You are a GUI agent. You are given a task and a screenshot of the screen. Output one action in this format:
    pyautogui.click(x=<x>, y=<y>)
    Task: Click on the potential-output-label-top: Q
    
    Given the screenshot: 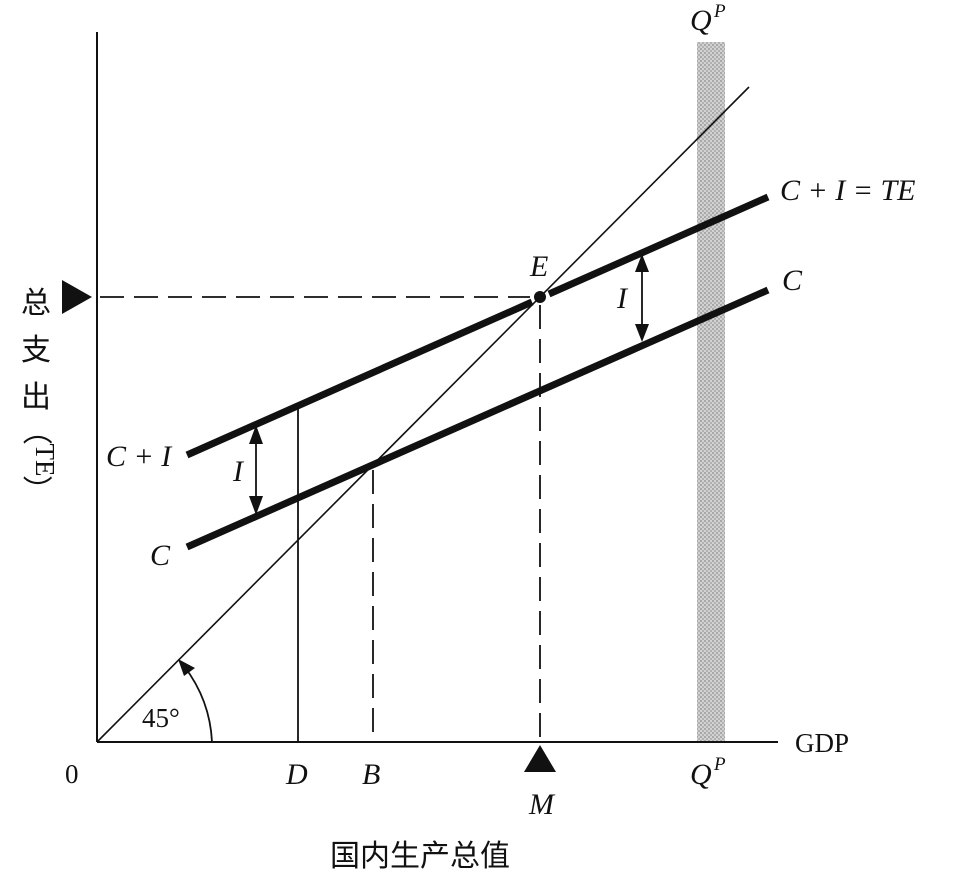 What is the action you would take?
    pyautogui.click(x=701, y=20)
    